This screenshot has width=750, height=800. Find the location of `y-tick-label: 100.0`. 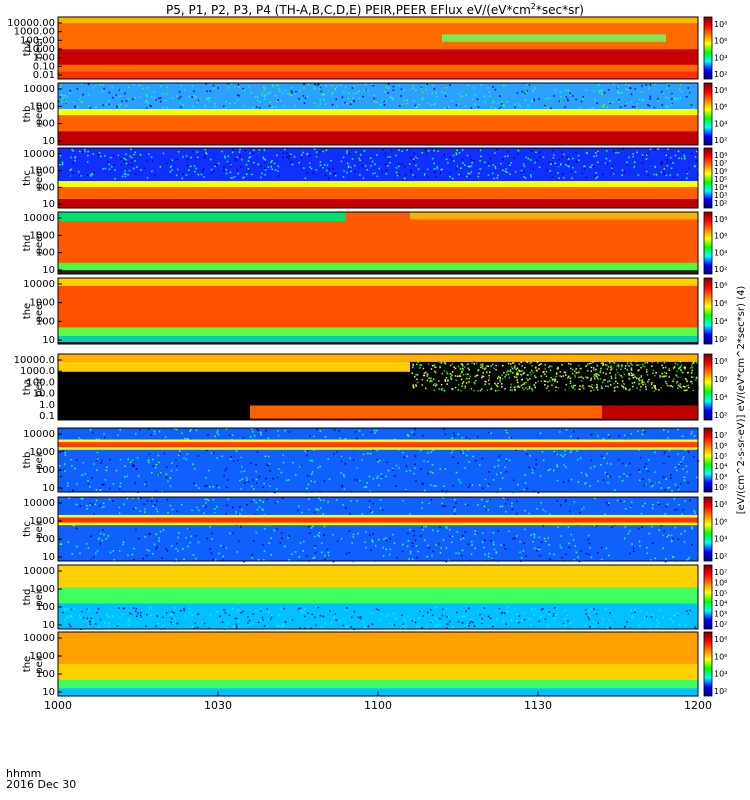

y-tick-label: 100.0 is located at coordinates (40, 382).